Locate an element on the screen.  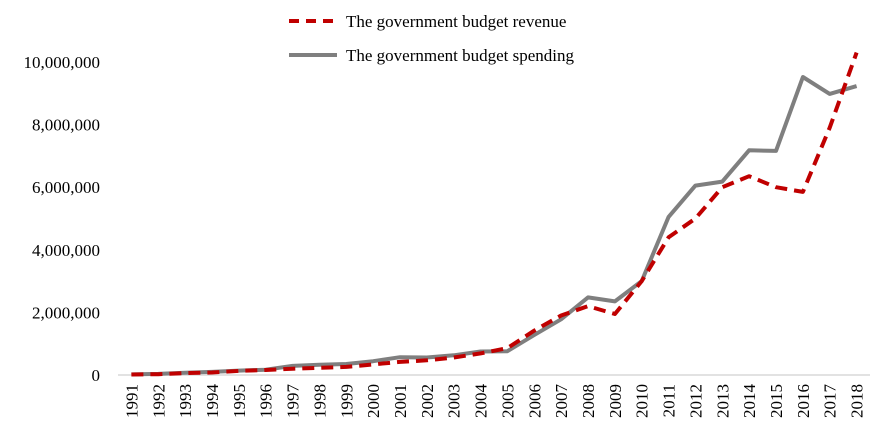
legend-label-spending: The government budget spending is located at coordinates (460, 55).